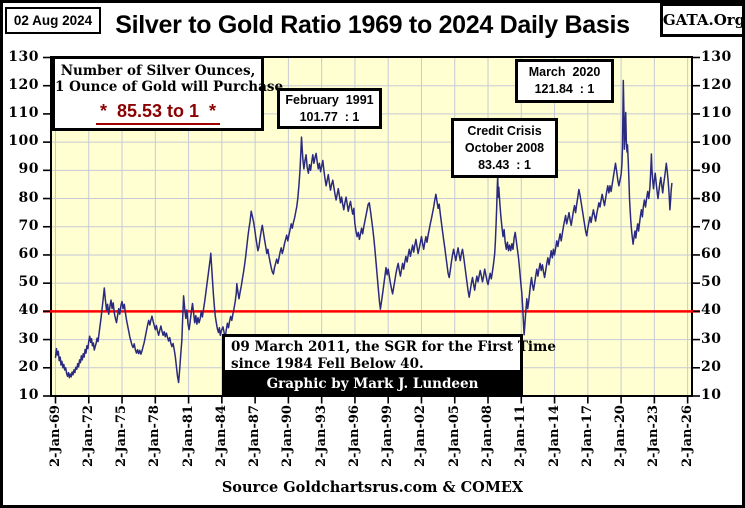 The height and width of the screenshot is (508, 745). What do you see at coordinates (587, 436) in the screenshot?
I see `x-axis-label: 2-Jan-17` at bounding box center [587, 436].